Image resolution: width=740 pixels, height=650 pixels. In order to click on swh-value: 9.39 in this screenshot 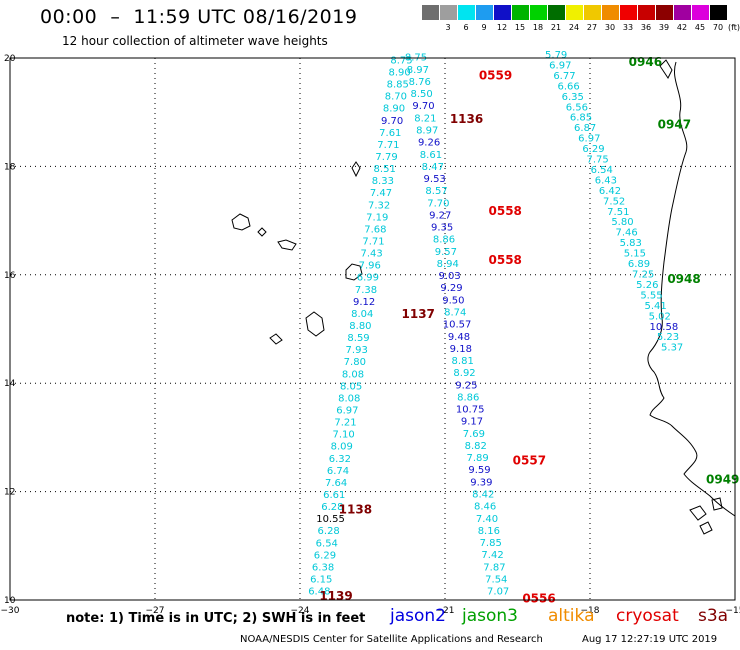, I will do `click(481, 482)`.